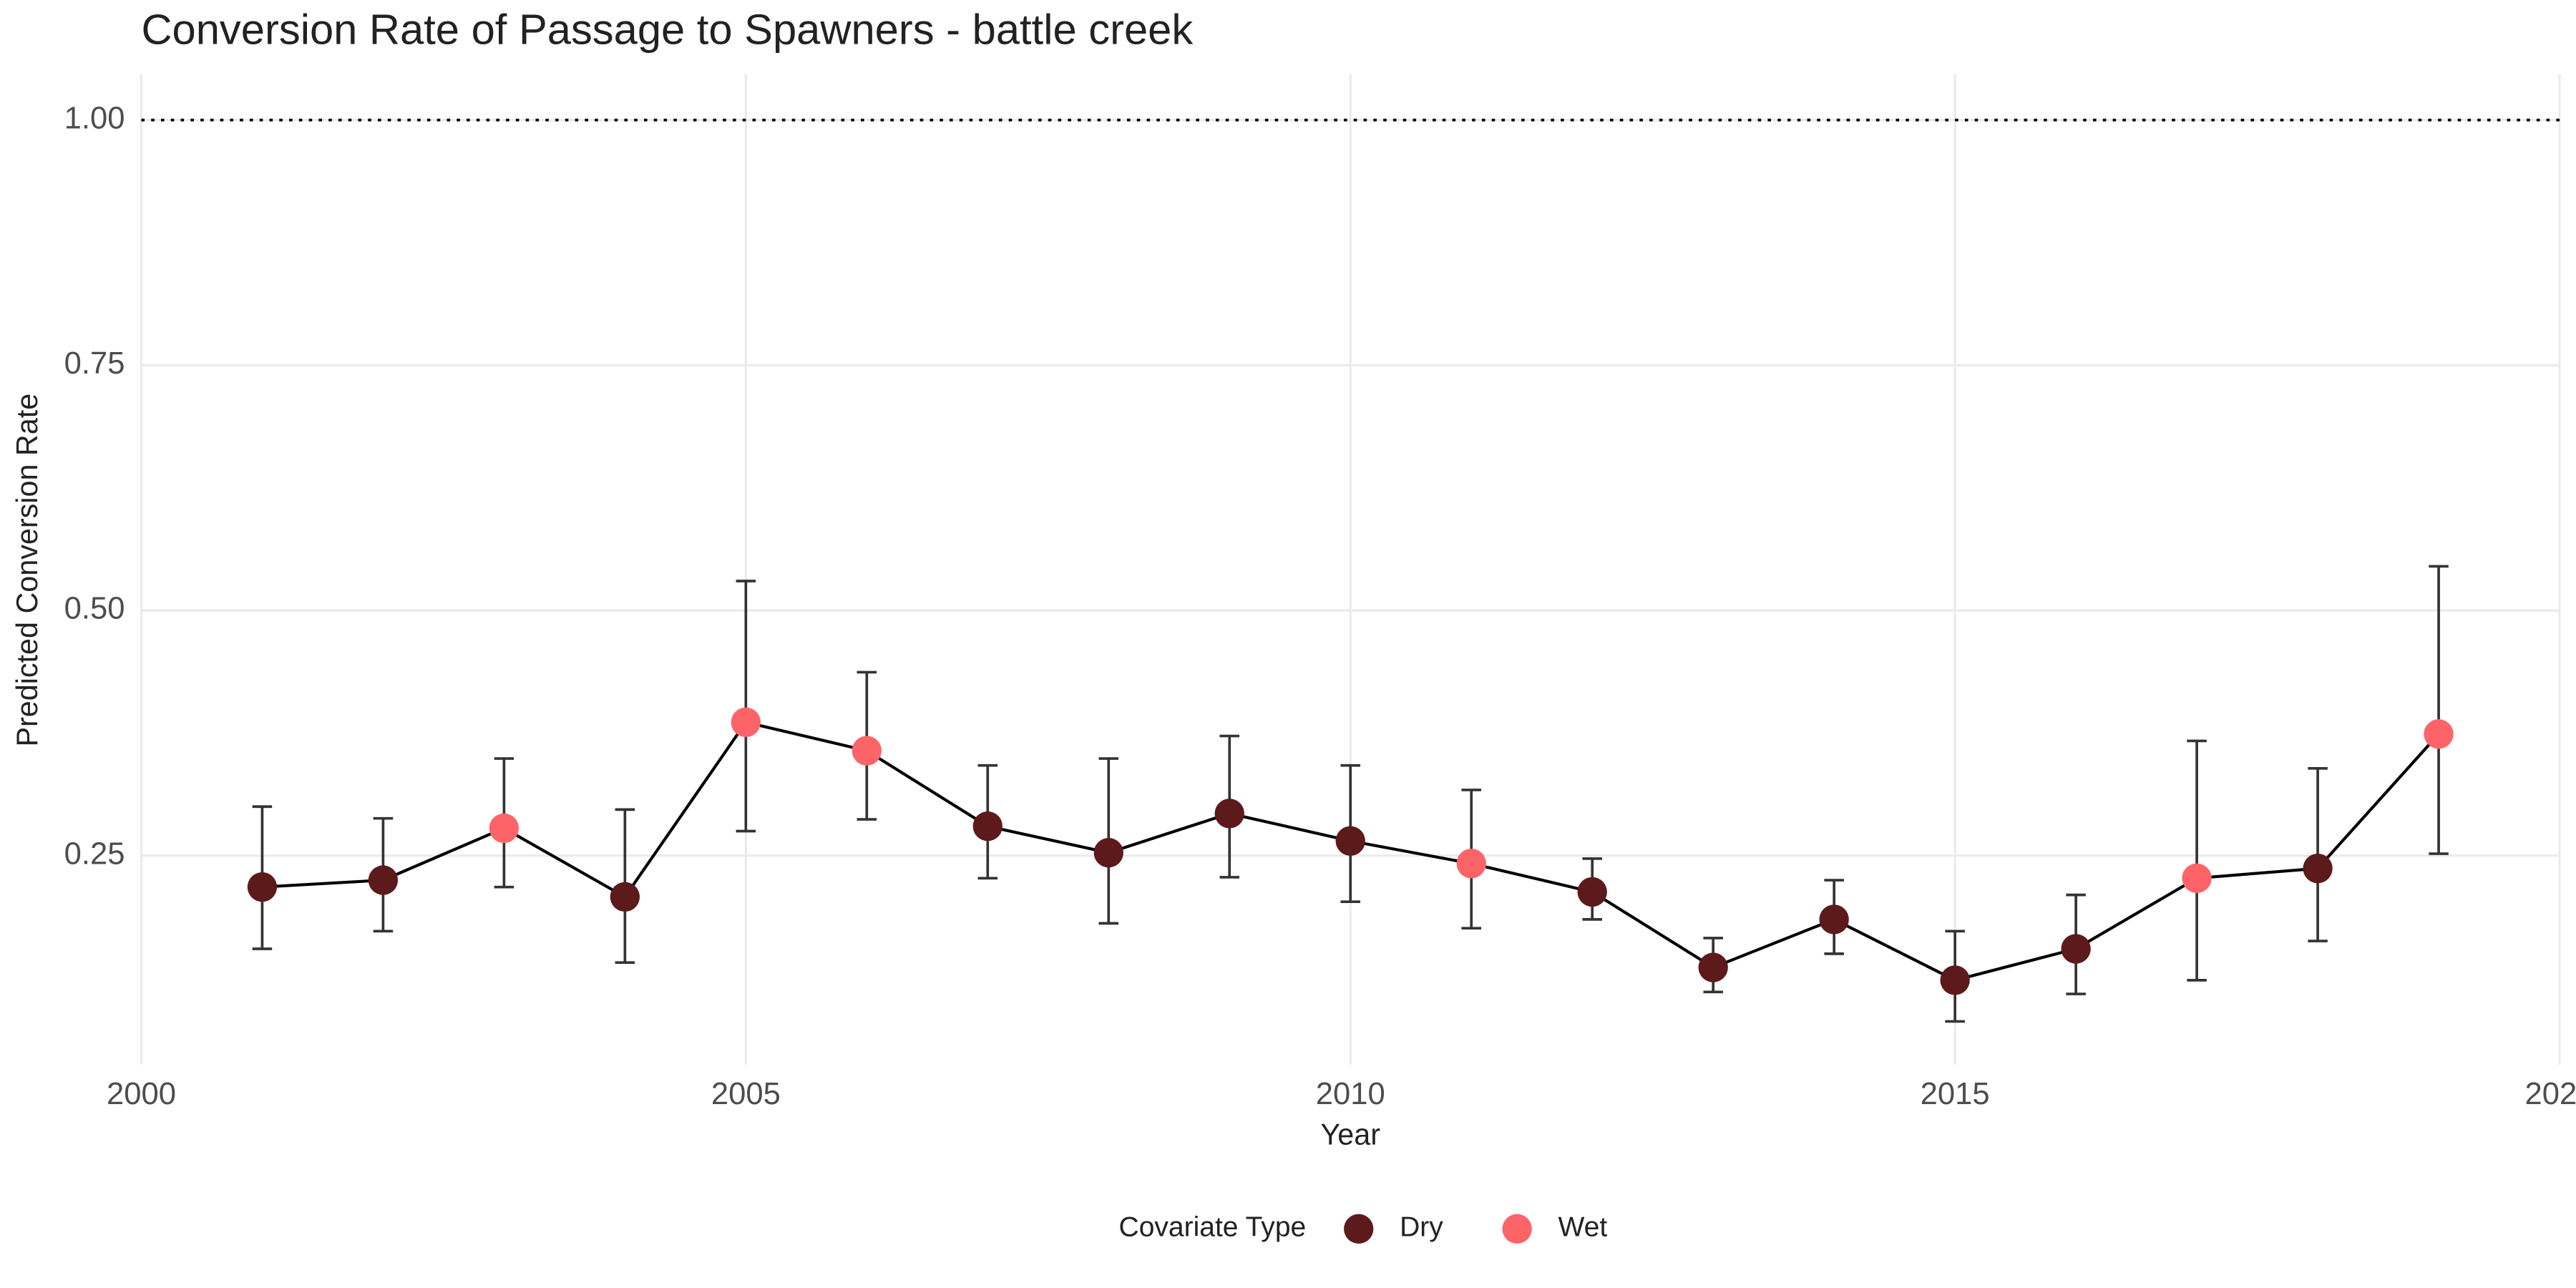 The image size is (2576, 1288). Describe the element at coordinates (94, 853) in the screenshot. I see `y-tick-label: 0.25` at that location.